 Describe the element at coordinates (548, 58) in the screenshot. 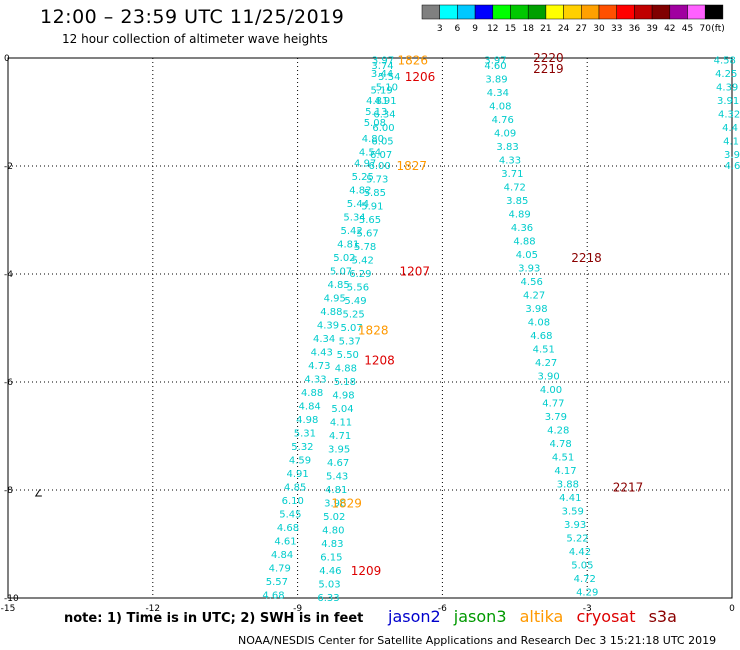

I see `time-label: 2220` at that location.